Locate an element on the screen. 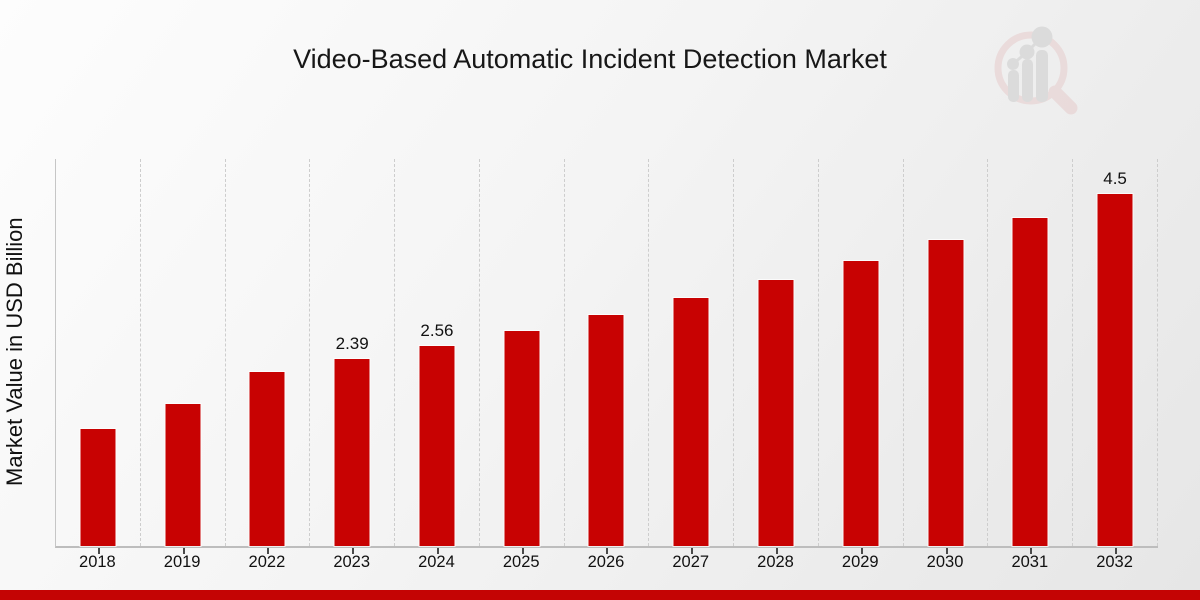 This screenshot has height=600, width=1200. category-column-2029 is located at coordinates (861, 356).